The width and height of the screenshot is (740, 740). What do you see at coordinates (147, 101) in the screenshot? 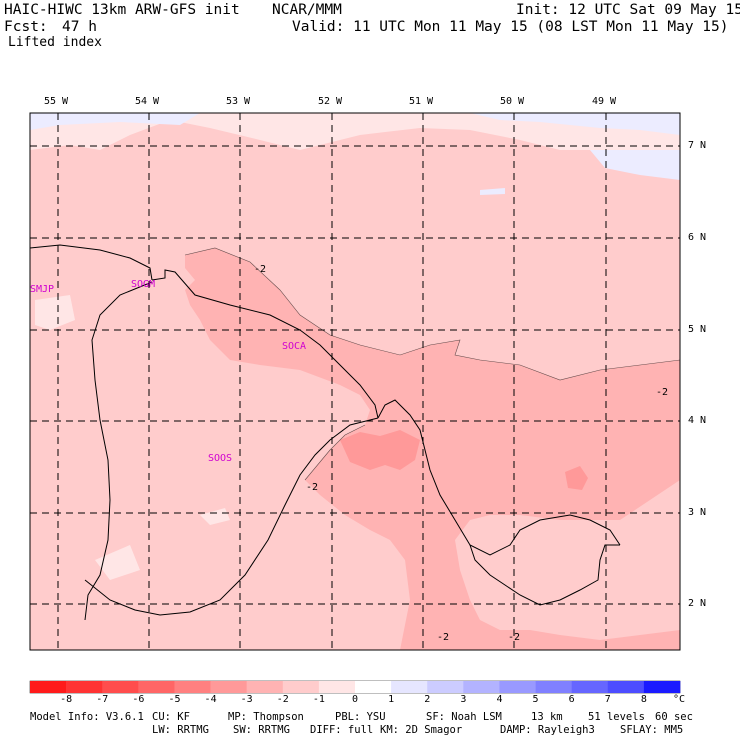
I see `lon-label: 54 W` at bounding box center [147, 101].